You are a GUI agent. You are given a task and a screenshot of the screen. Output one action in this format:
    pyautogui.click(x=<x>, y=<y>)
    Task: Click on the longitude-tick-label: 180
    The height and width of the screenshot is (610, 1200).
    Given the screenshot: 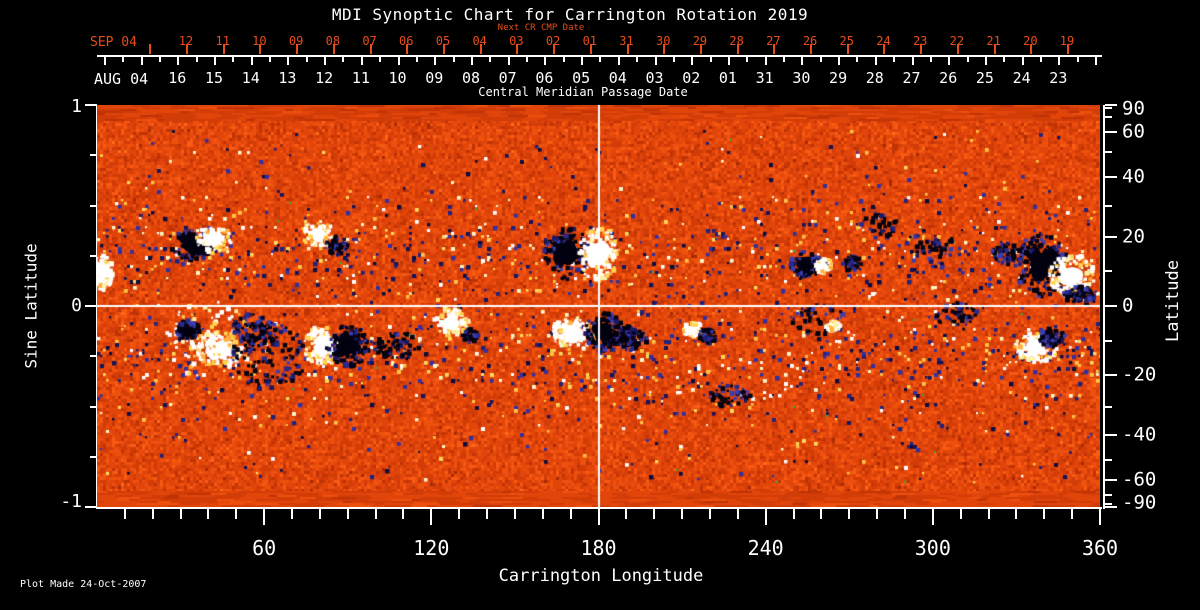 What is the action you would take?
    pyautogui.click(x=598, y=548)
    